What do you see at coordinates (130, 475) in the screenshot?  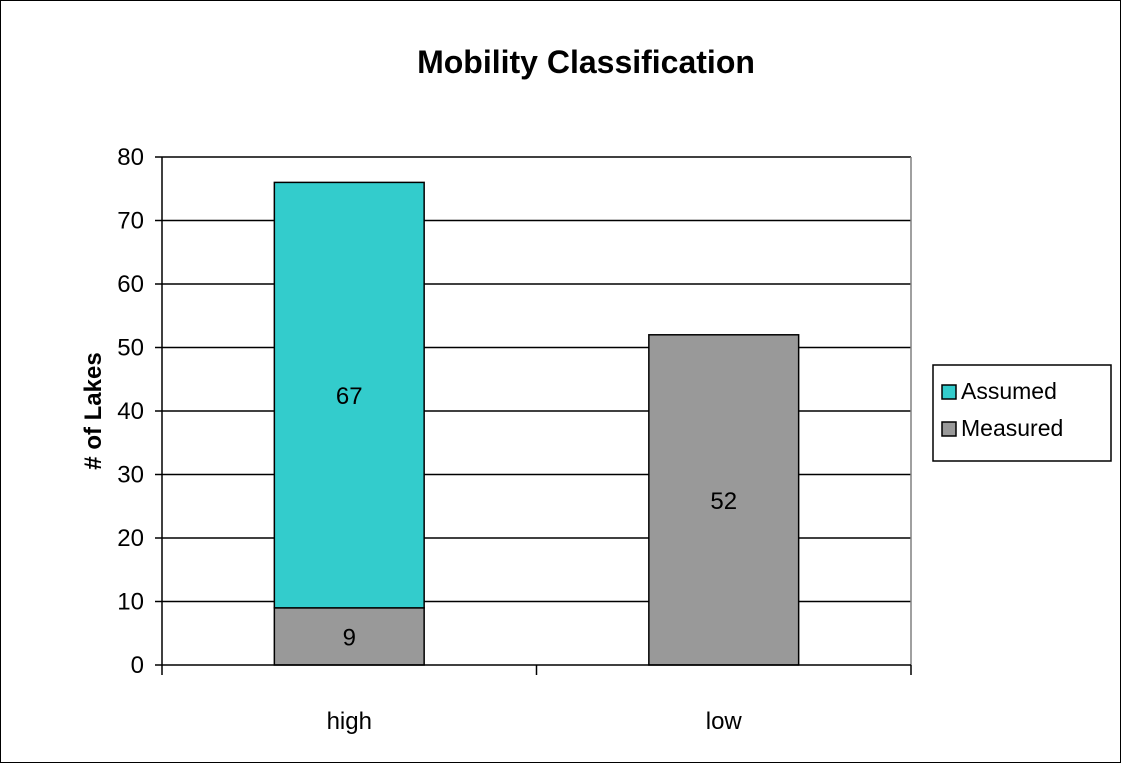 I see `y-tick-label: 30` at bounding box center [130, 475].